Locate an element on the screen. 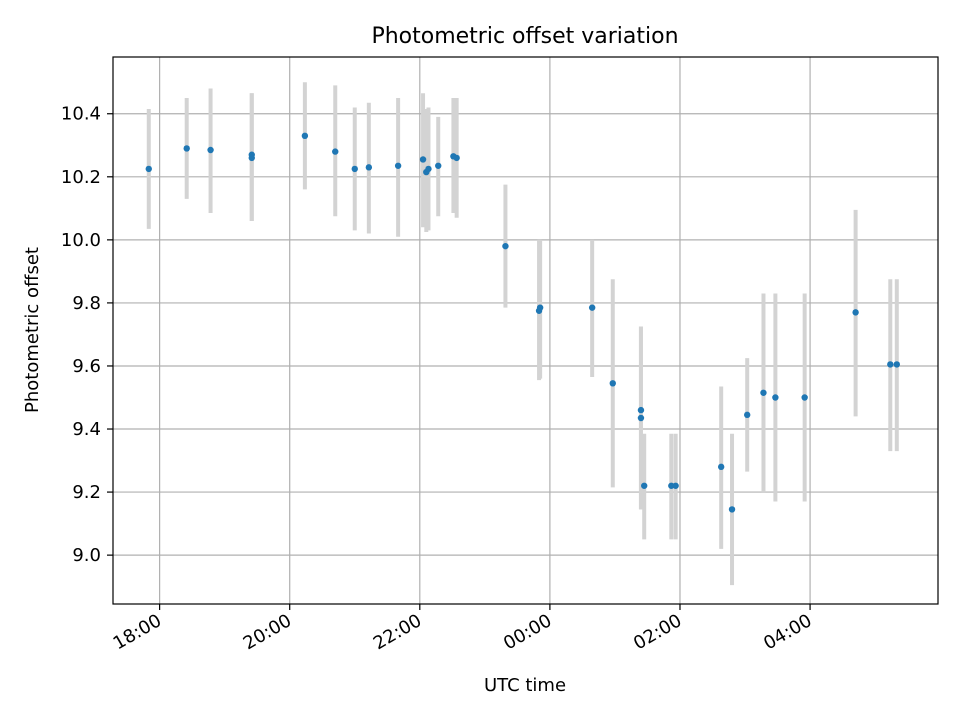 This screenshot has width=960, height=720. y-axis-label: Photometric offset is located at coordinates (32, 330).